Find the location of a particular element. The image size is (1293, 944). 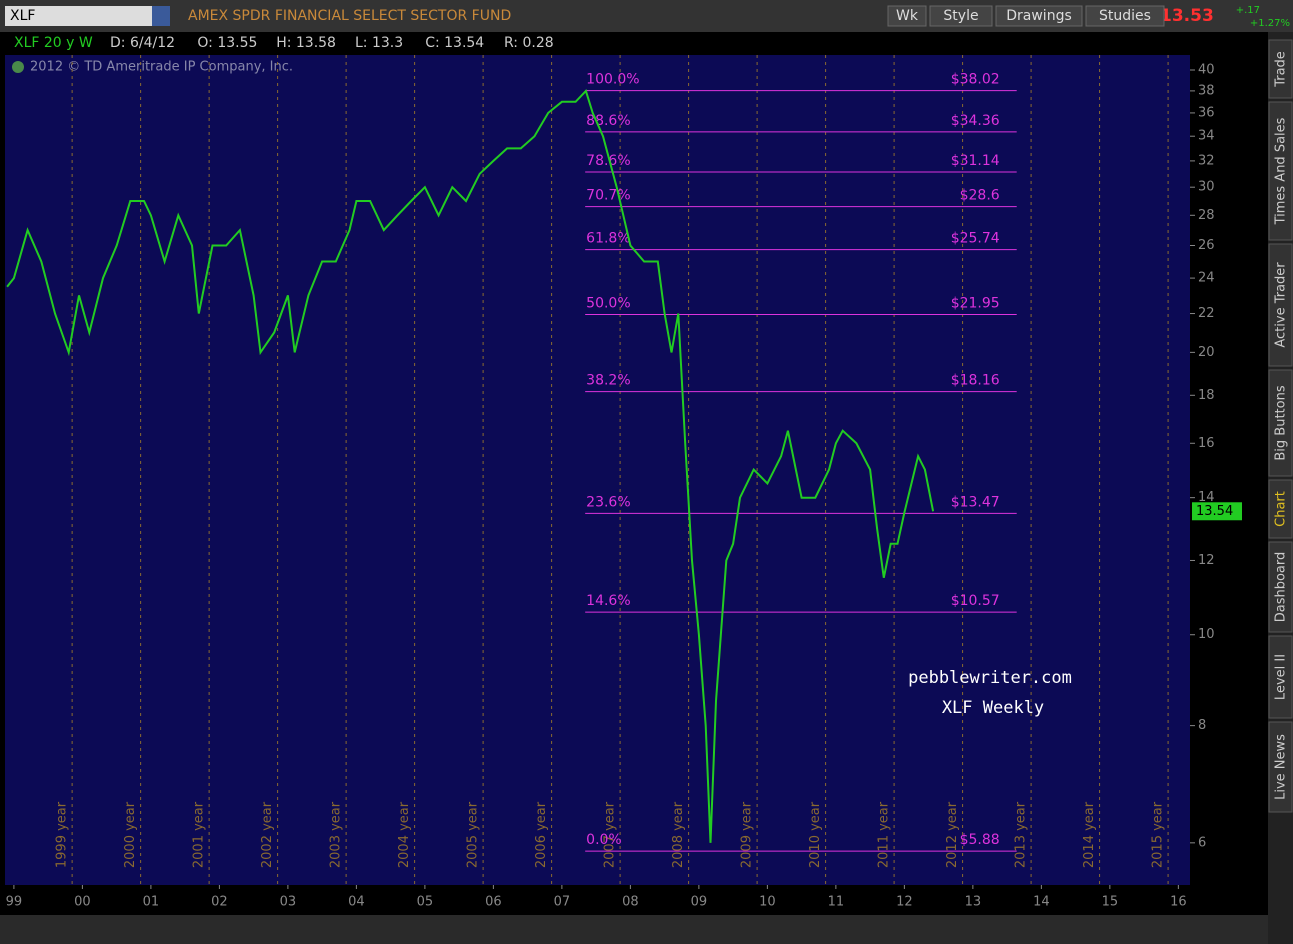

y-tick-label: 26 is located at coordinates (1206, 245).